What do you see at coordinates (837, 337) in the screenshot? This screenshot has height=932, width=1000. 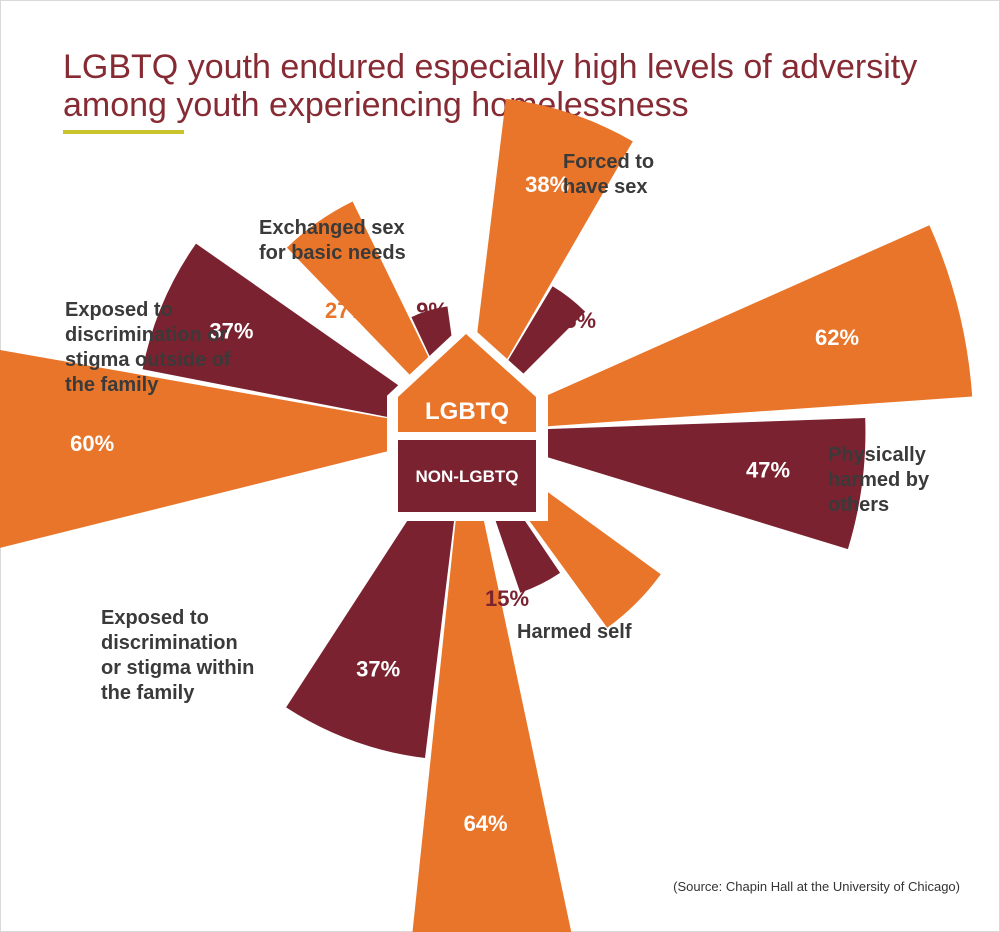 I see `value-label-physically-harmed-by-others-lgbtq: 62%` at bounding box center [837, 337].